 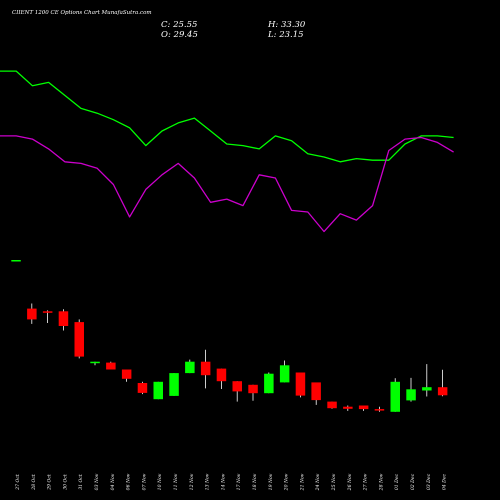 I want to click on x-tick-label: 03 Dec, so click(x=429, y=481).